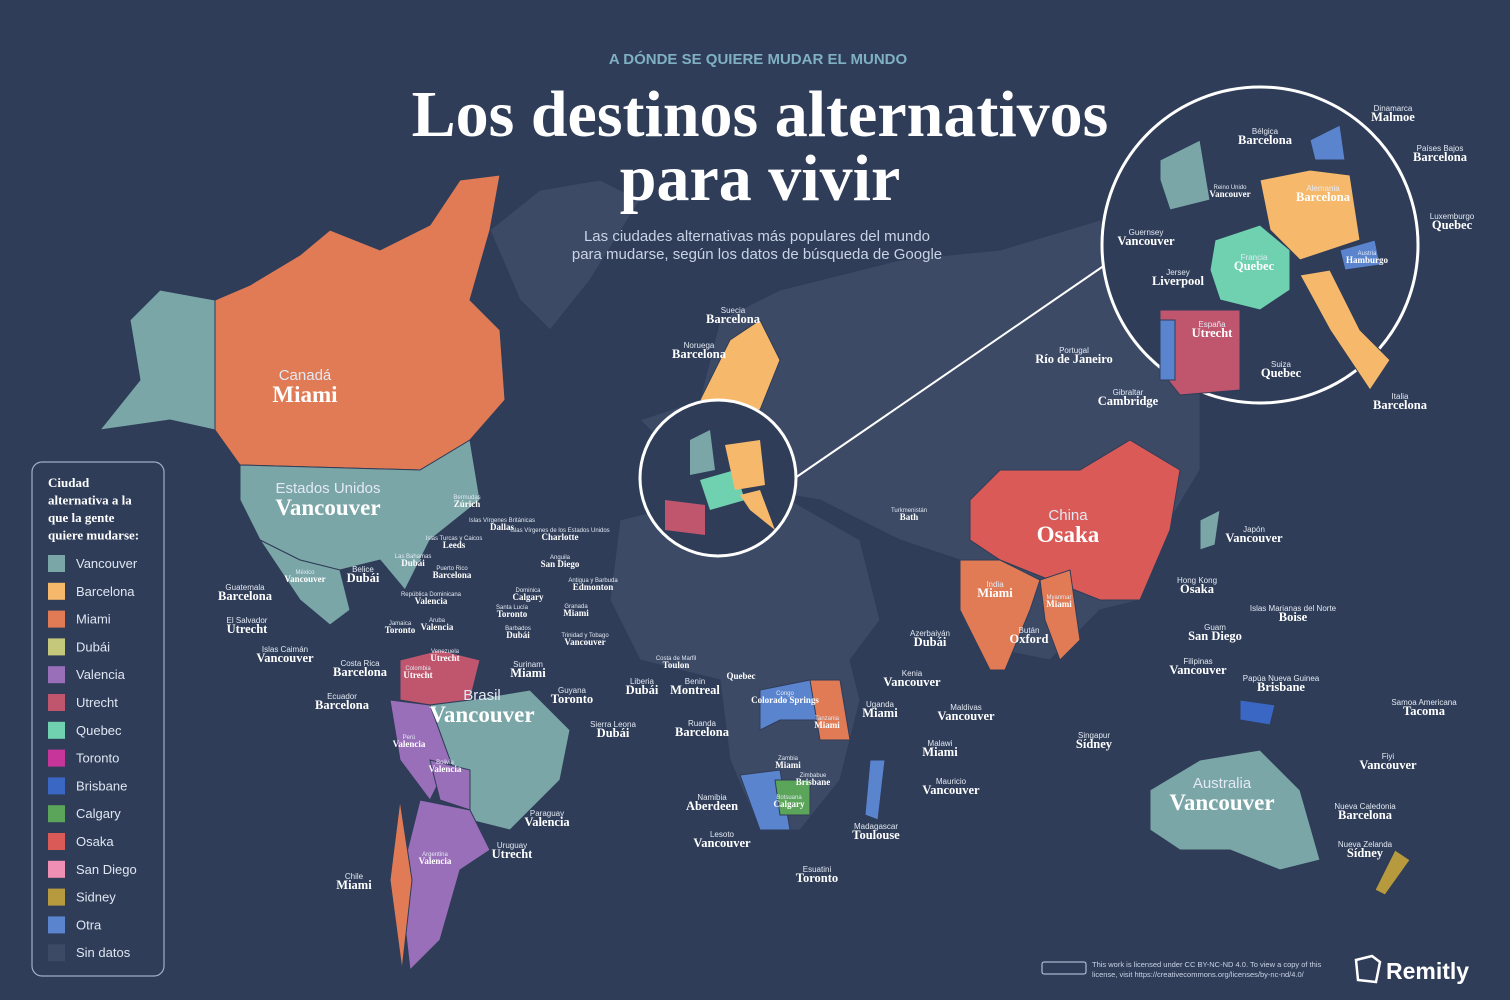 The image size is (1510, 1000). What do you see at coordinates (1452, 216) in the screenshot?
I see `country-name: Luxemburgo` at bounding box center [1452, 216].